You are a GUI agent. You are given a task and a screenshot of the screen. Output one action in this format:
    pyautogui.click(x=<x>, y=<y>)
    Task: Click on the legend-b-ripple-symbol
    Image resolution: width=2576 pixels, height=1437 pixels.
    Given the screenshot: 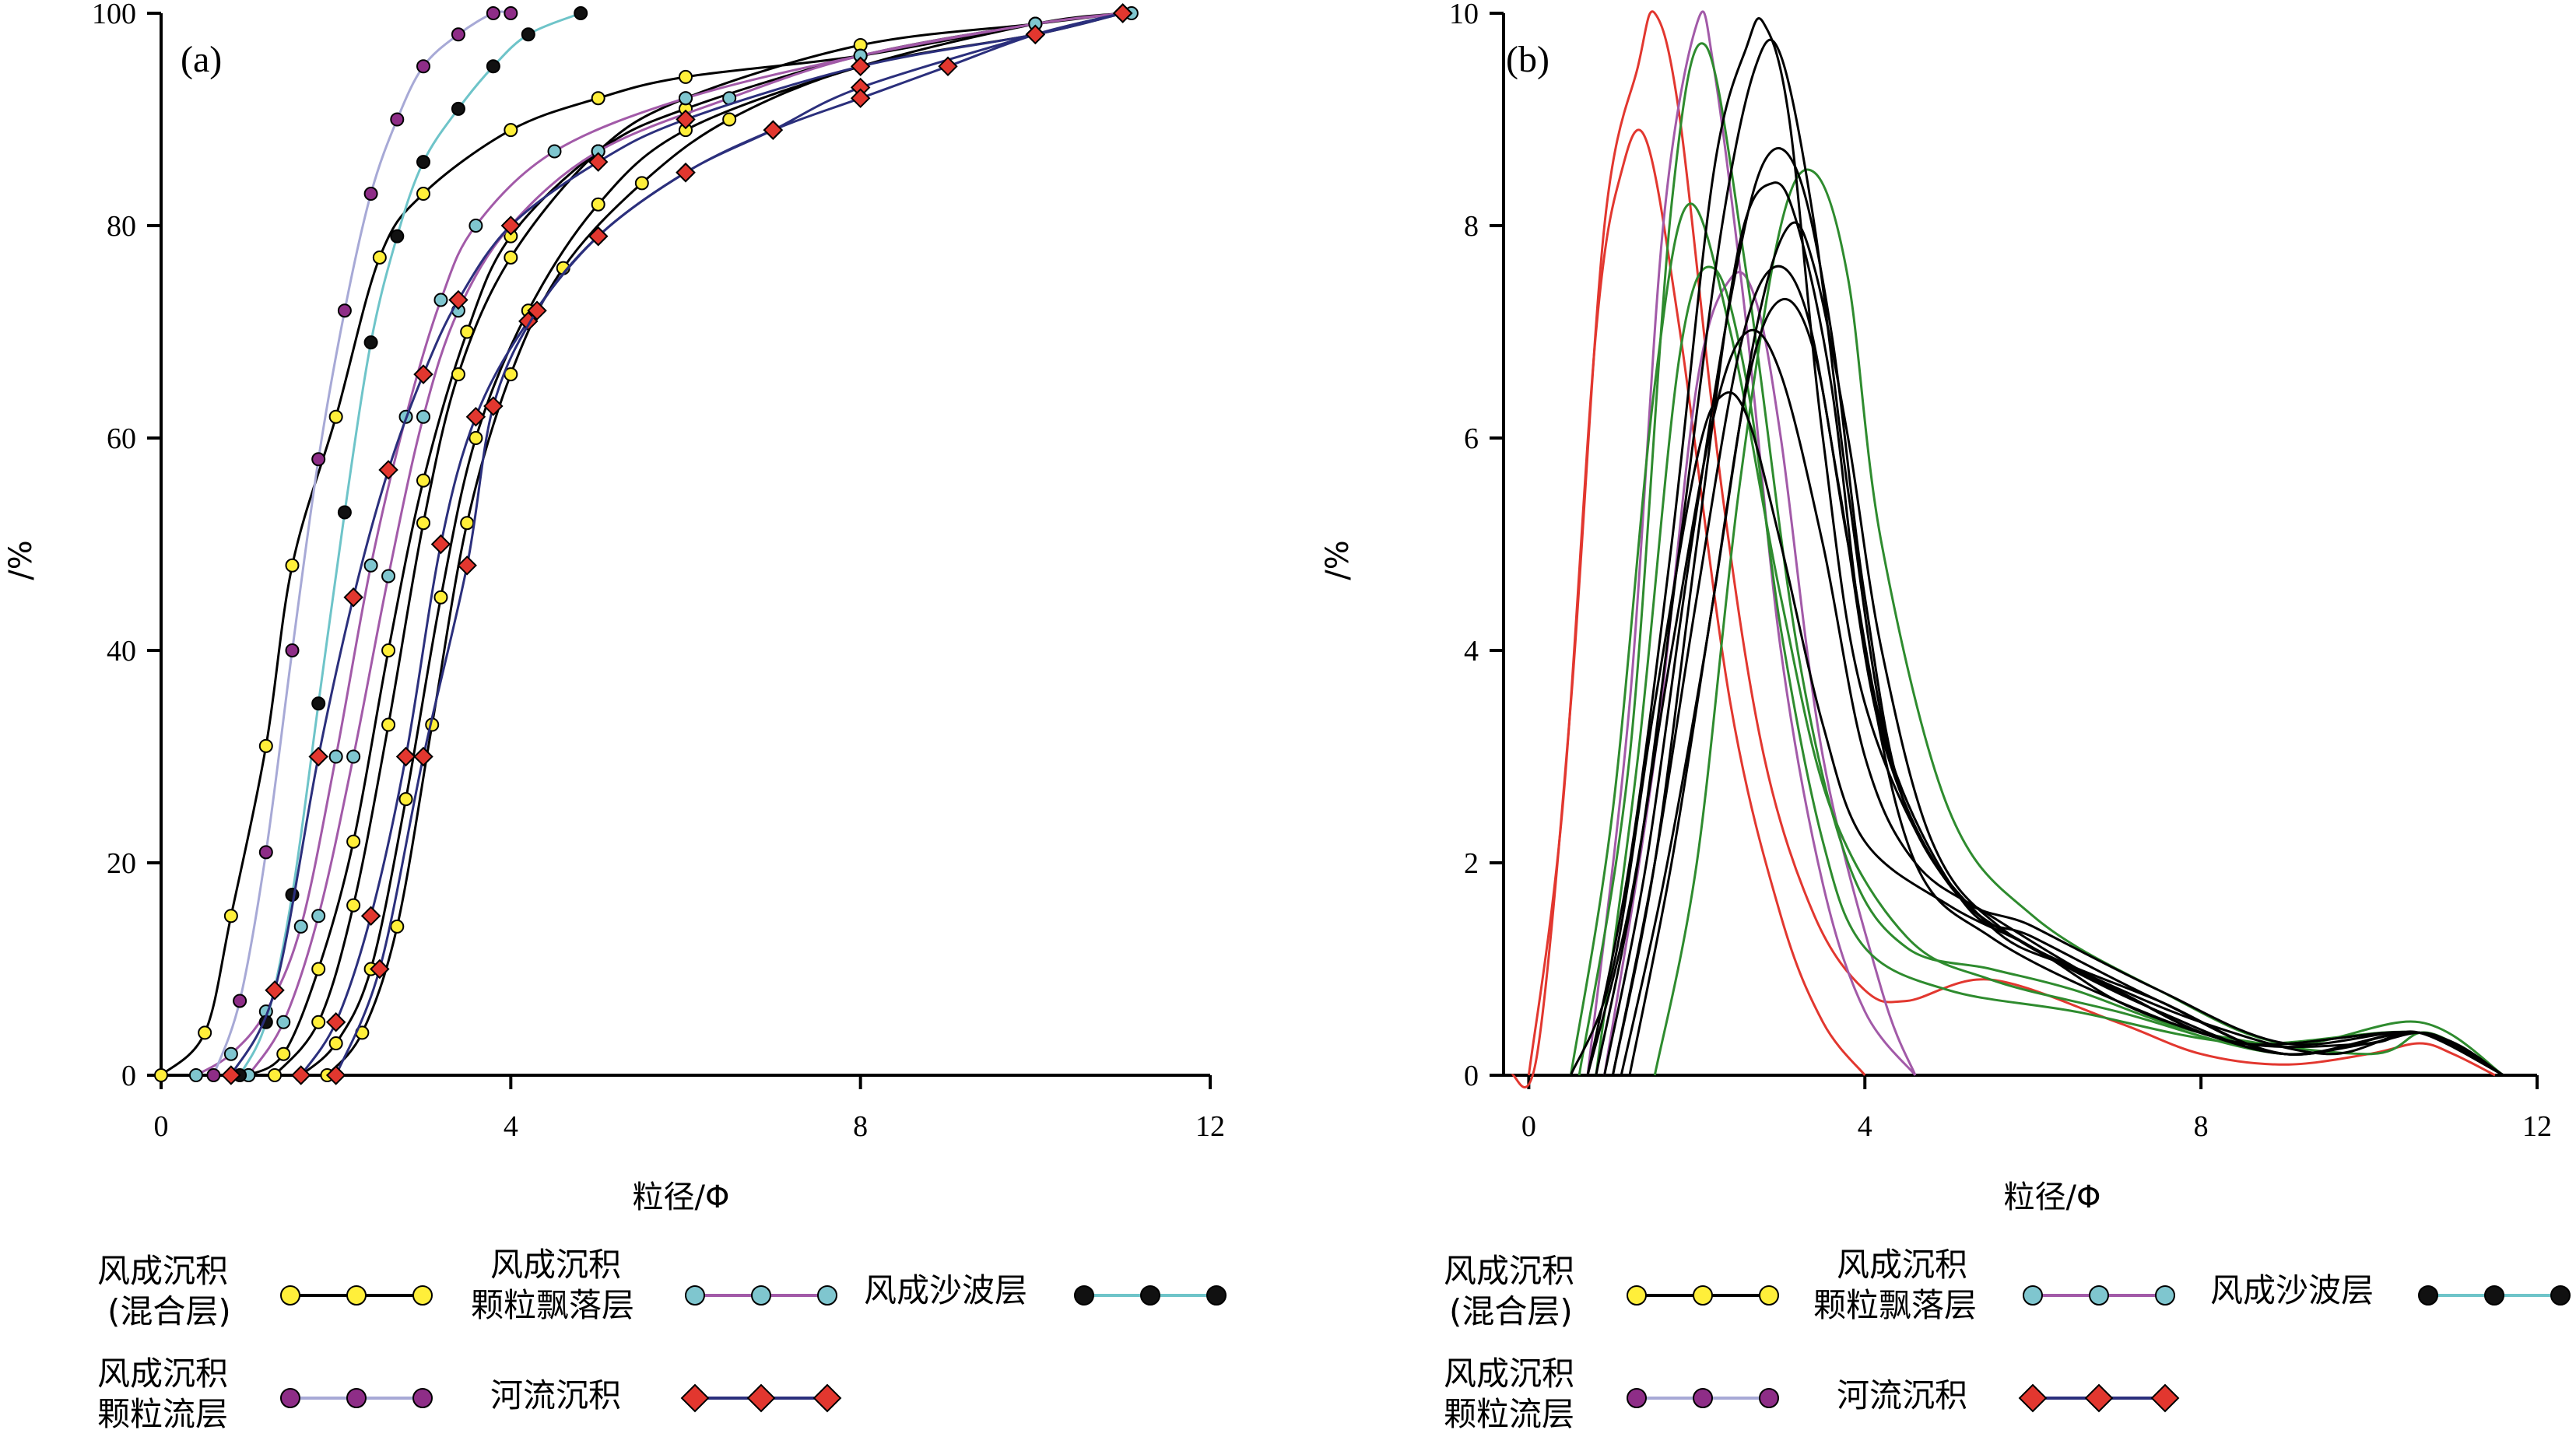 What is the action you would take?
    pyautogui.click(x=2495, y=1295)
    